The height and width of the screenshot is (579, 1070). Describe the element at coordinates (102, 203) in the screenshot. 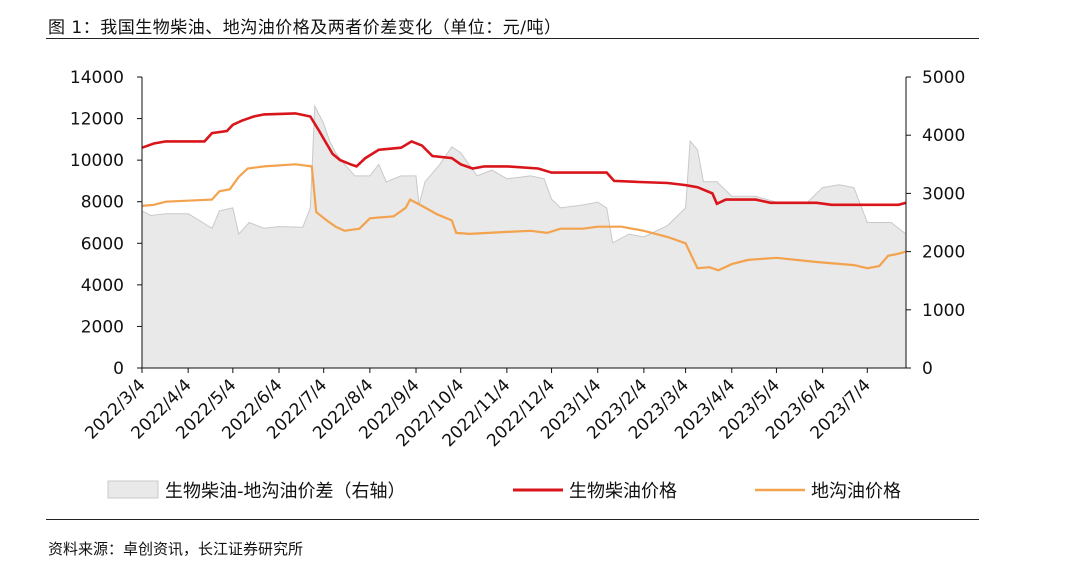

I see `y-left-tick-label: 8000` at that location.